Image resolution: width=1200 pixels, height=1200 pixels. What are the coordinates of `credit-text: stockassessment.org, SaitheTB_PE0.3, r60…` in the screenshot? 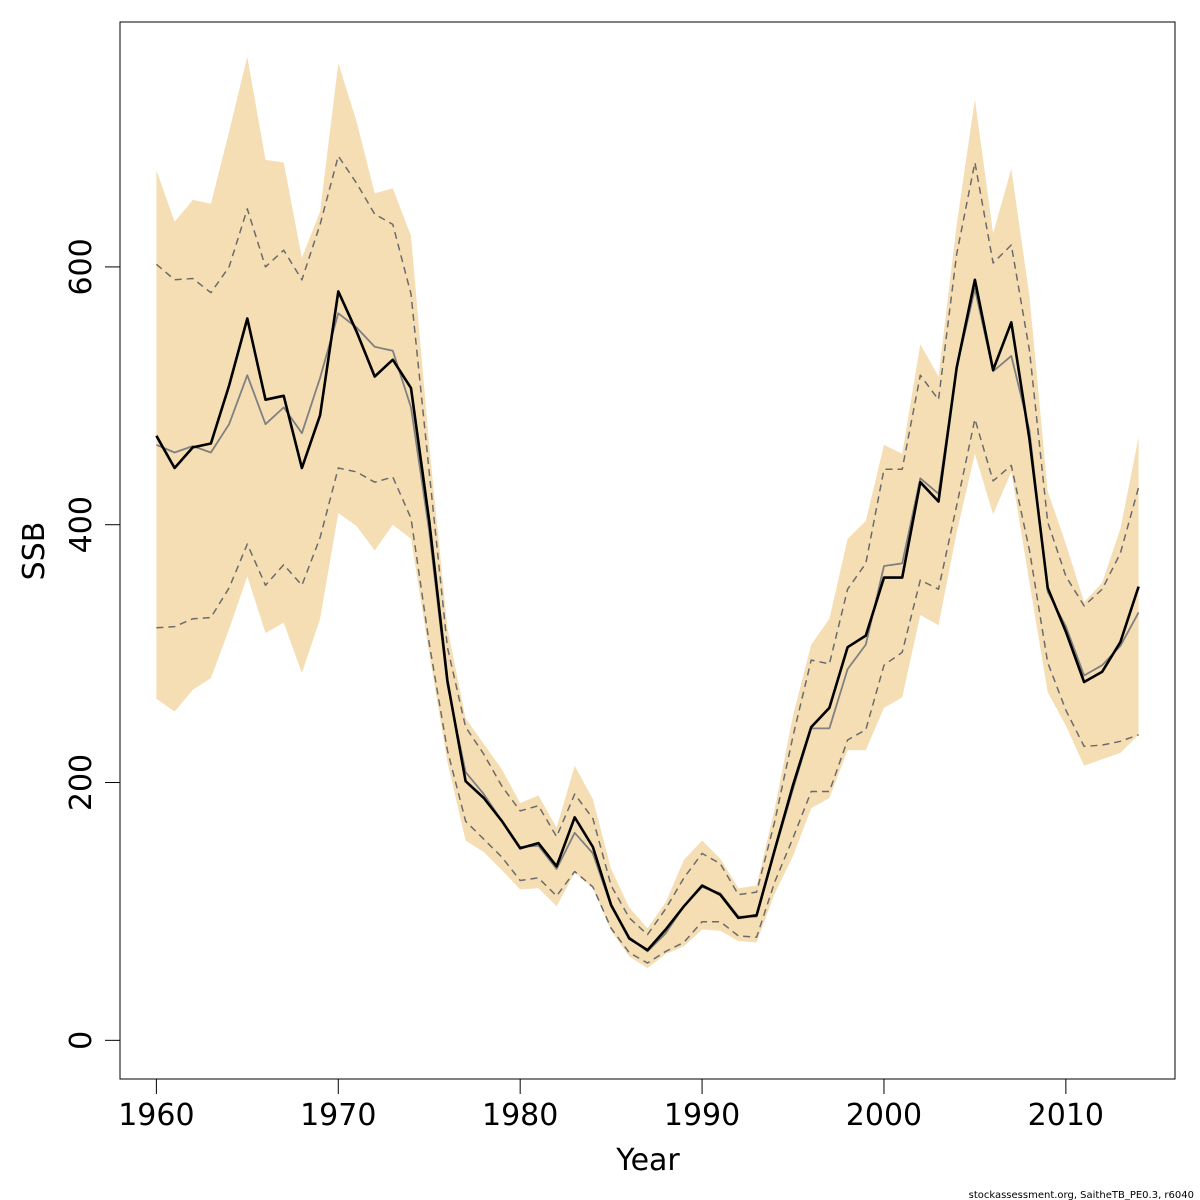 It's located at (1081, 1195).